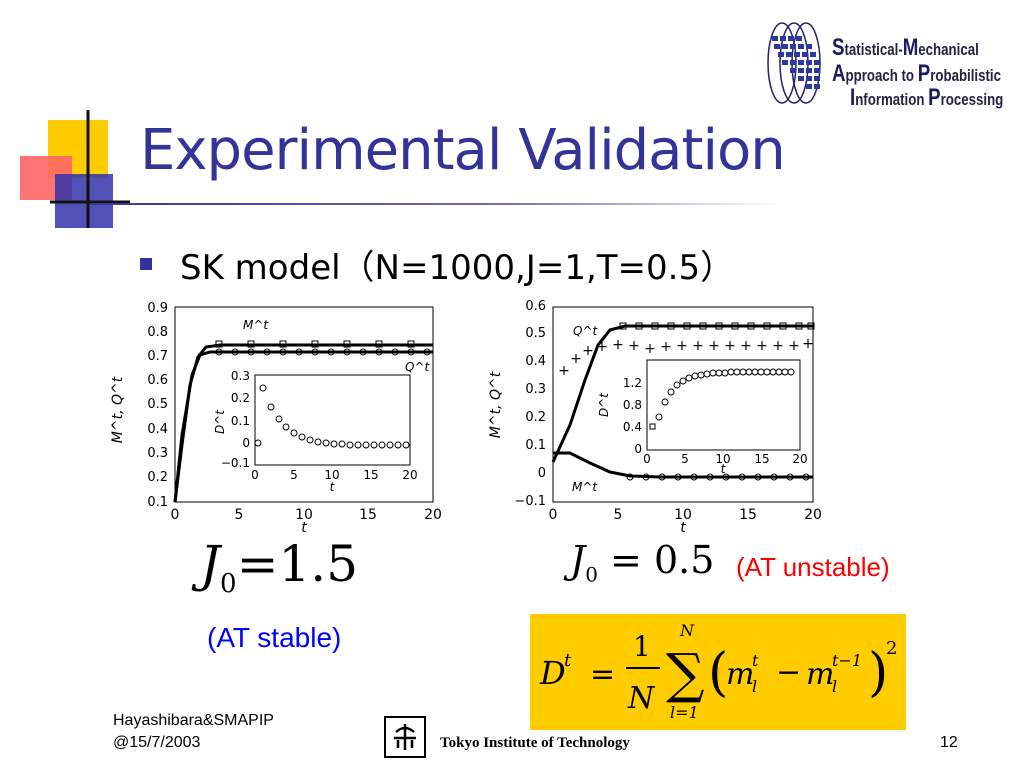 This screenshot has width=1024, height=768. I want to click on svg-text: D, so click(552, 673).